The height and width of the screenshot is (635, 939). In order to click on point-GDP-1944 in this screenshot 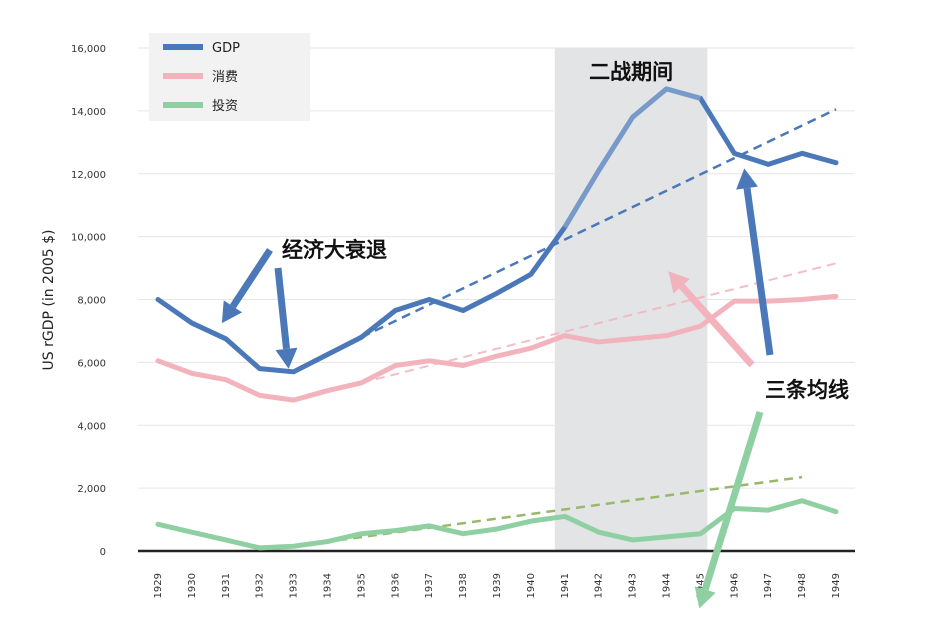, I will do `click(666, 88)`.